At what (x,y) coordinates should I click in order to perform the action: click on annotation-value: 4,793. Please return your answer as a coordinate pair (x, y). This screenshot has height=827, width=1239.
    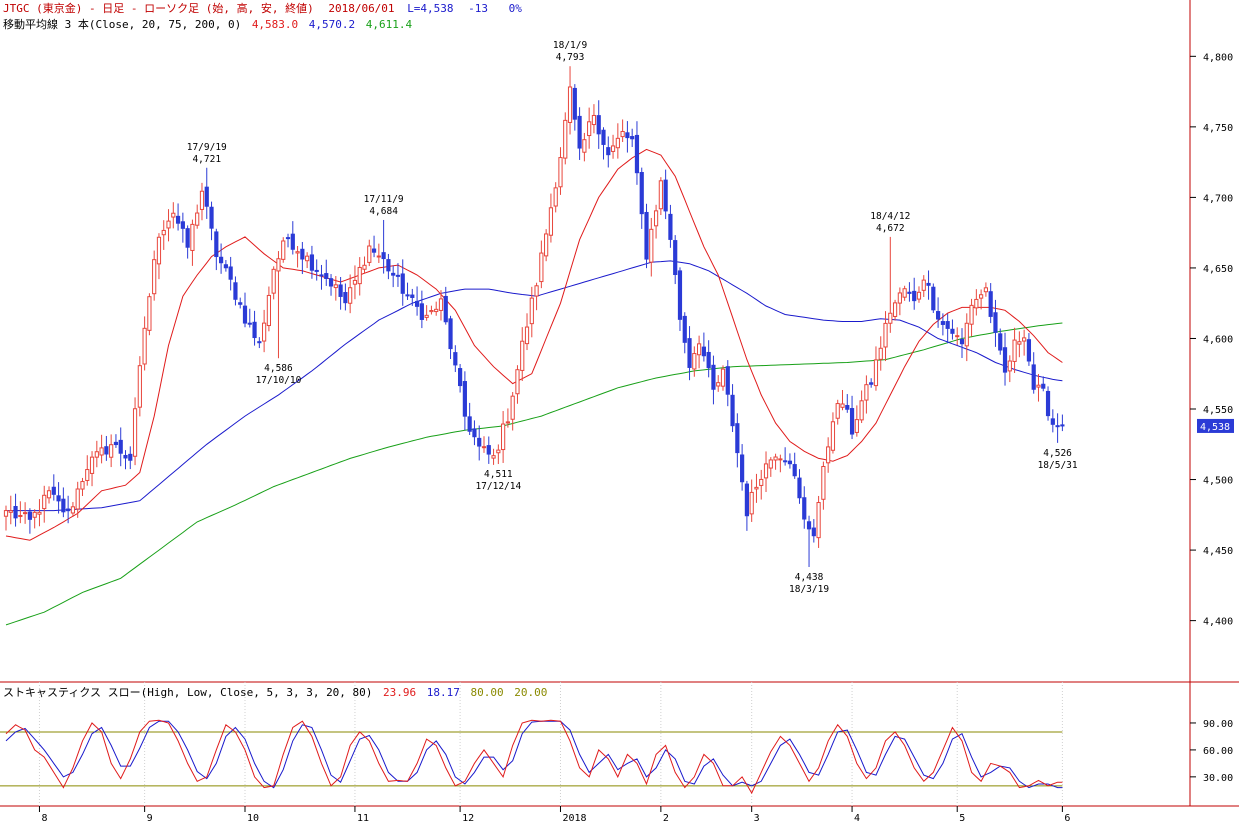
    Looking at the image, I should click on (570, 57).